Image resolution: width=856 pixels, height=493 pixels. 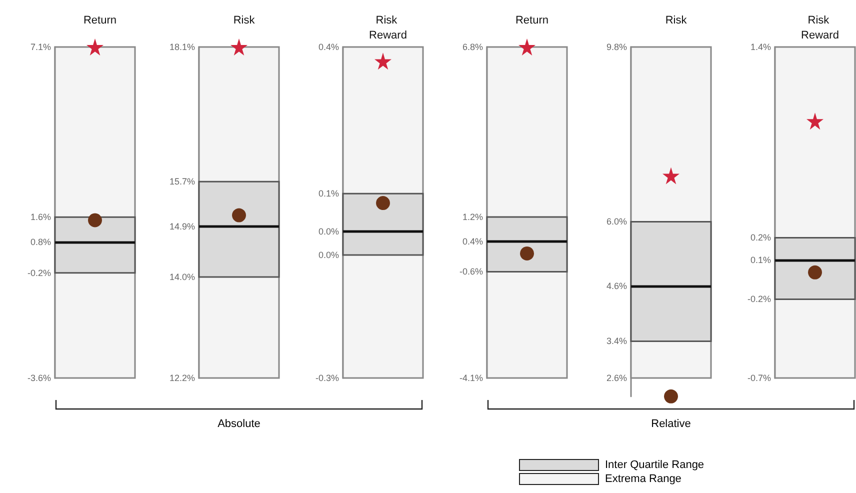 What do you see at coordinates (239, 424) in the screenshot?
I see `text: Absolute` at bounding box center [239, 424].